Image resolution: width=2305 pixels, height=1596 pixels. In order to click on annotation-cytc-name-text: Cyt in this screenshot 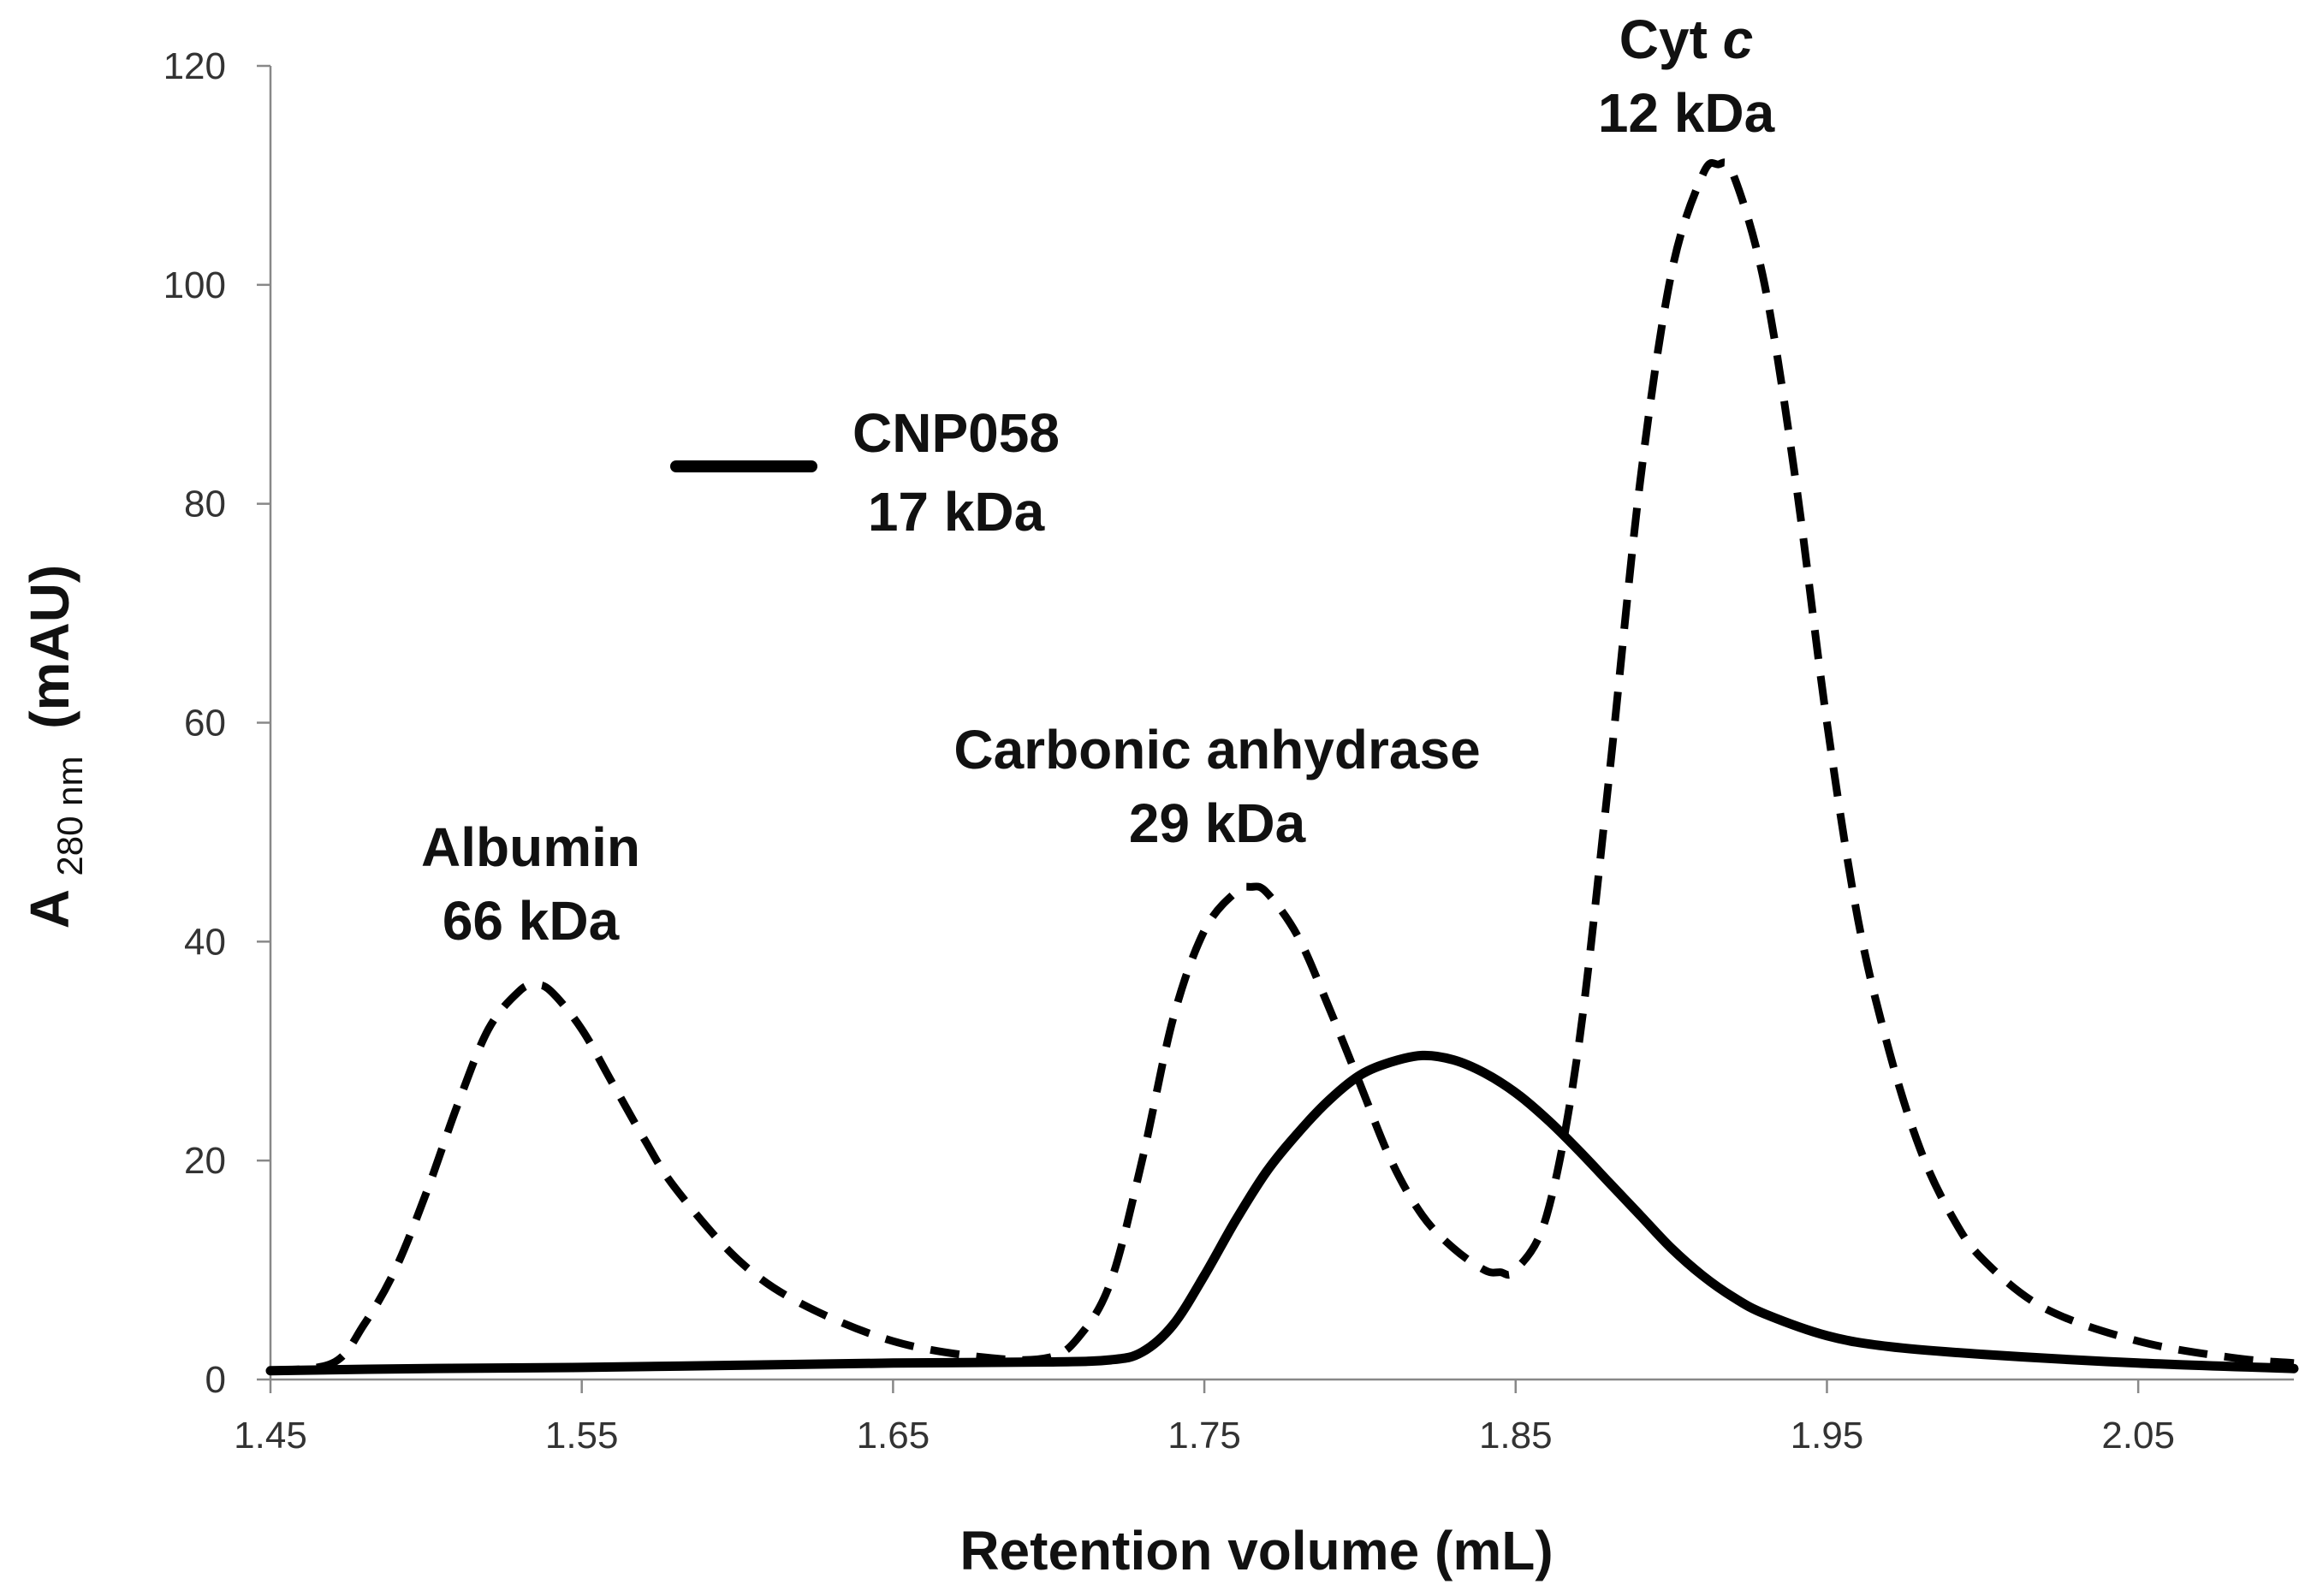, I will do `click(1663, 39)`.